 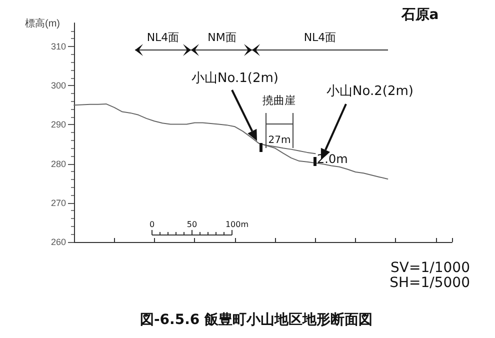 I want to click on annotation: 27m, so click(x=279, y=140).